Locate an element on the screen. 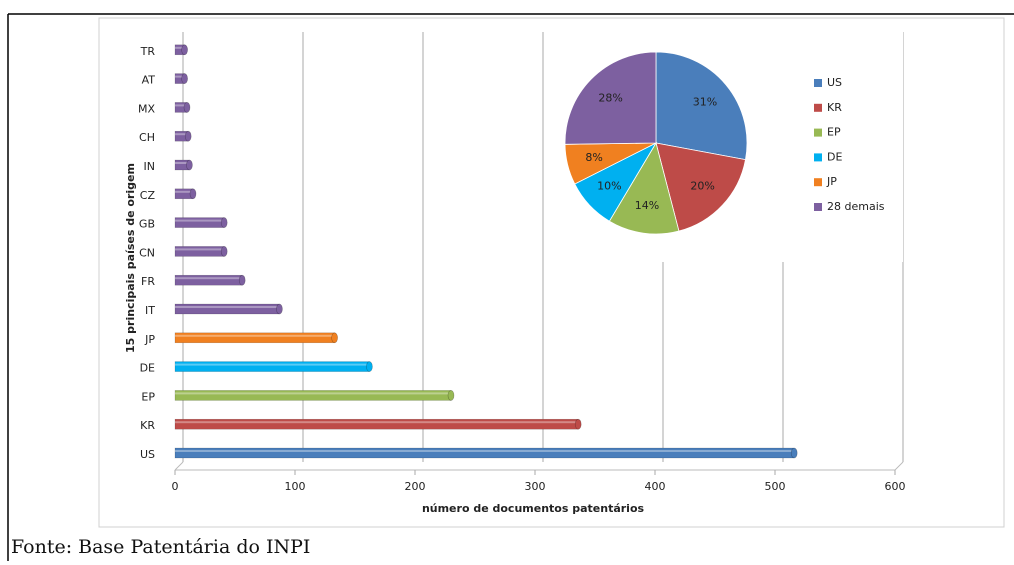 The height and width of the screenshot is (565, 1014). y-tick-label: CN is located at coordinates (147, 252).